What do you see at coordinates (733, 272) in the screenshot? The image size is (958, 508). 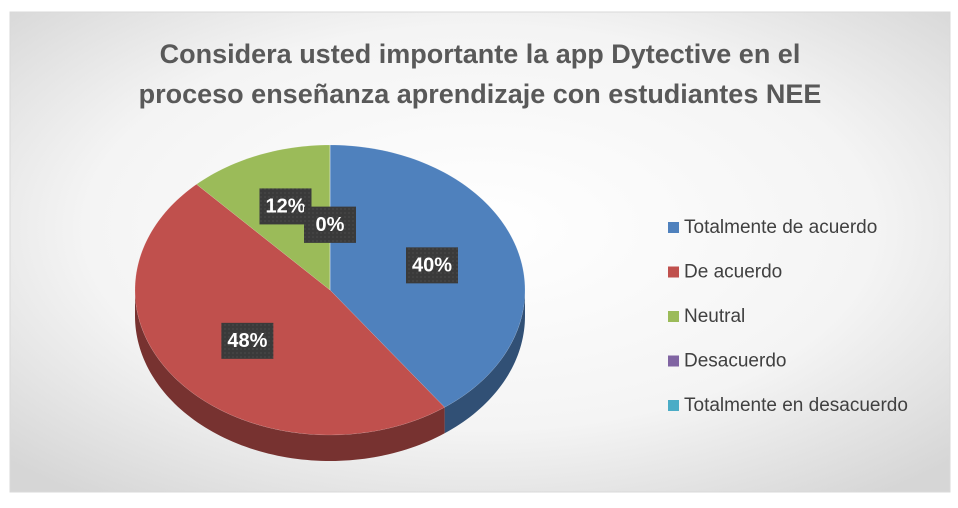 I see `legend-label: De acuerdo` at bounding box center [733, 272].